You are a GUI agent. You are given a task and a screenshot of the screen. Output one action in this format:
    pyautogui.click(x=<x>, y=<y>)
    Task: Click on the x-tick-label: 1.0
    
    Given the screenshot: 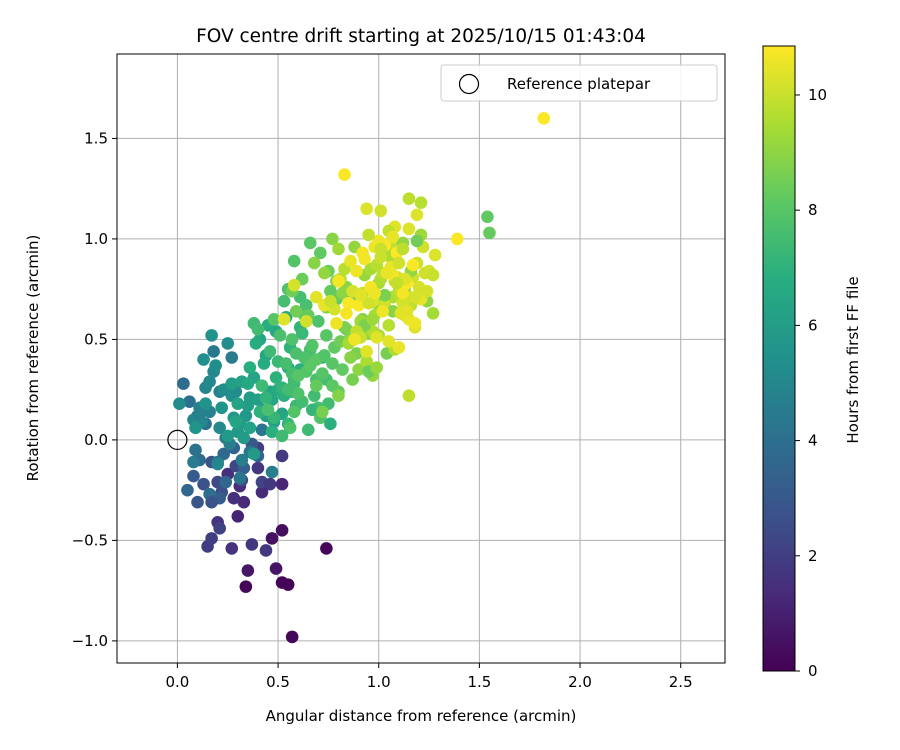 What is the action you would take?
    pyautogui.click(x=379, y=682)
    